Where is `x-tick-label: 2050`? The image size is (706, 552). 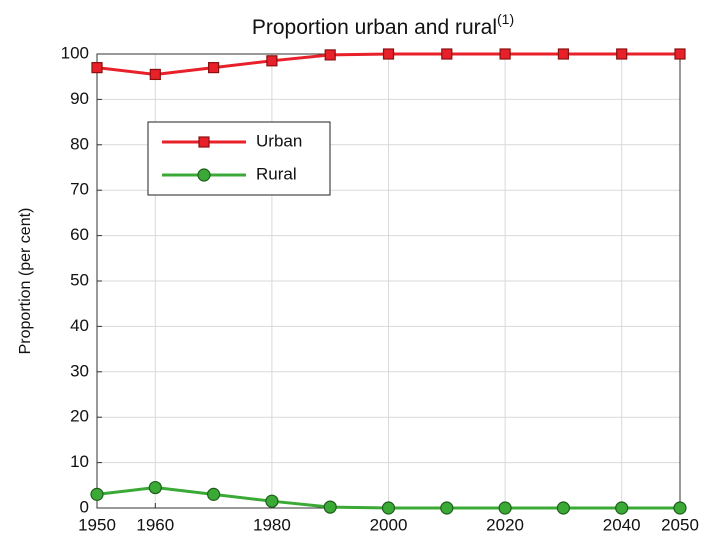
x-tick-label: 2050 is located at coordinates (680, 524).